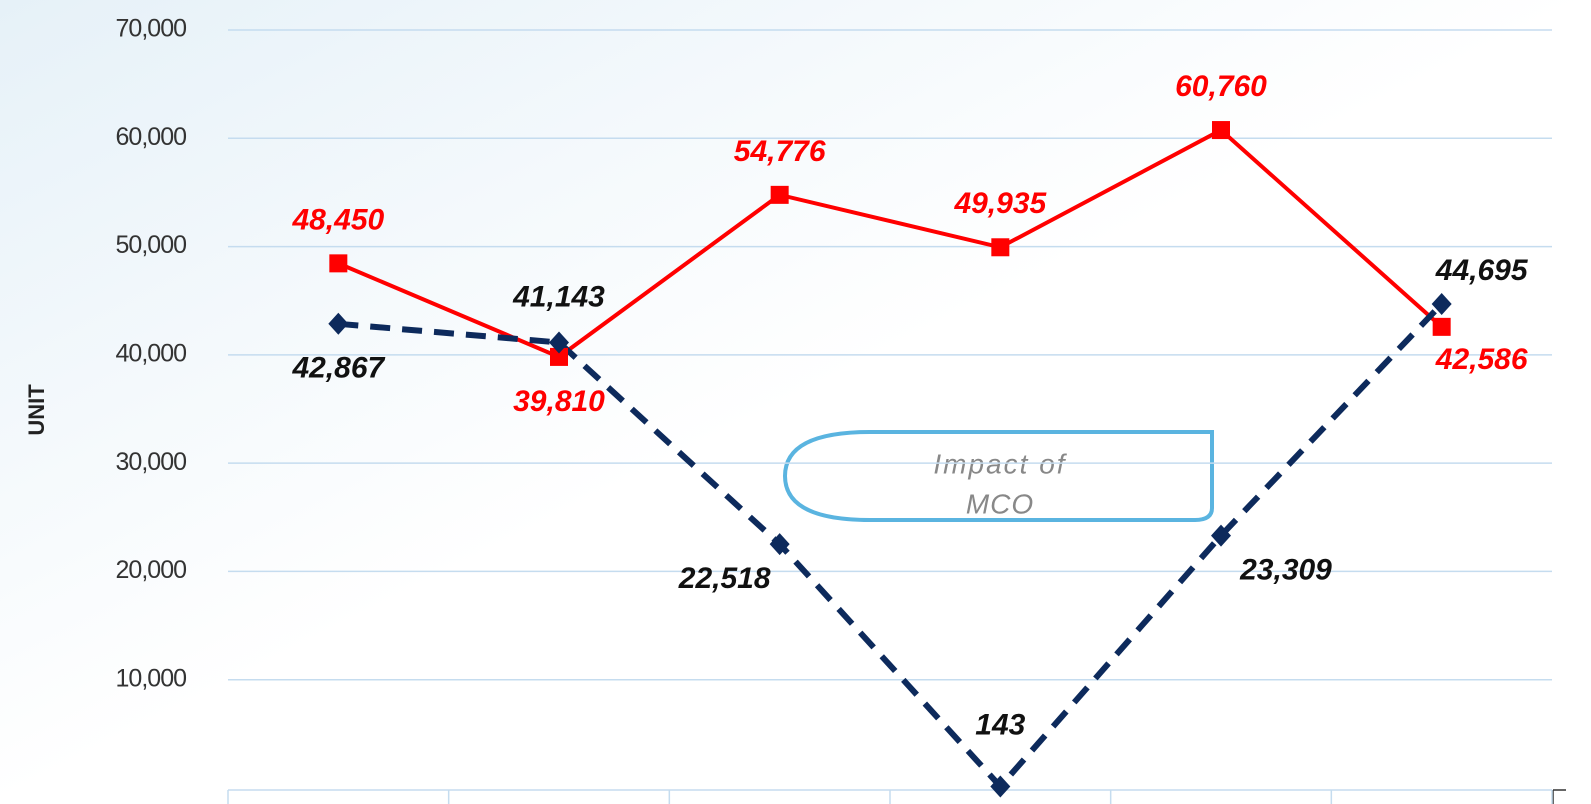  I want to click on data-label: 39,810, so click(559, 401).